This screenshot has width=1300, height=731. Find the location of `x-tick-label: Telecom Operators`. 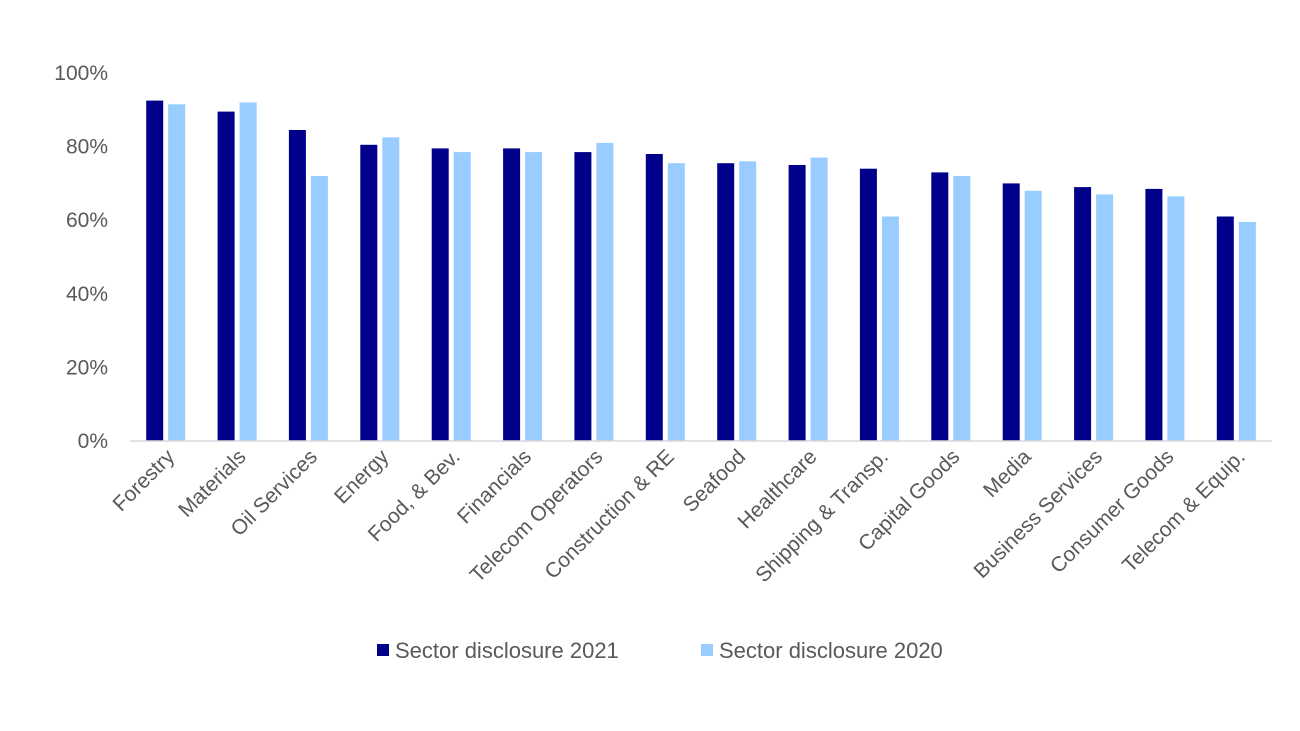

x-tick-label: Telecom Operators is located at coordinates (537, 516).